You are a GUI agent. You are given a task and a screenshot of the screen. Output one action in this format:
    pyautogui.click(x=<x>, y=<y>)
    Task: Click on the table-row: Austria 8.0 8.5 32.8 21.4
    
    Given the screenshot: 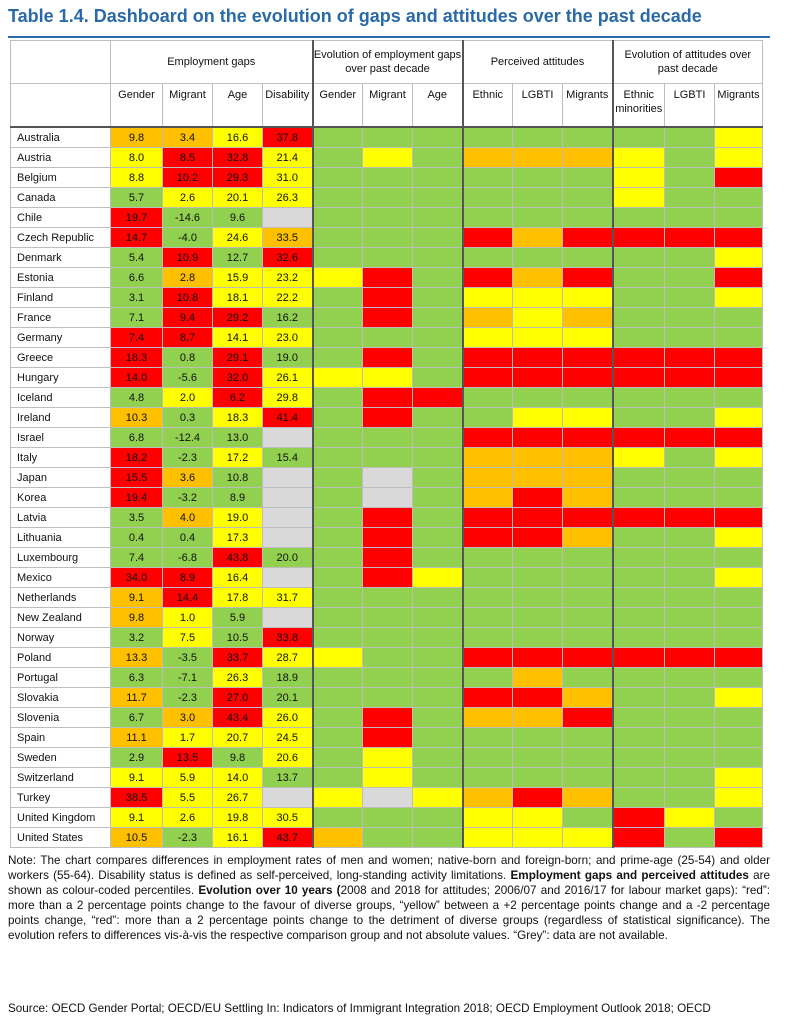 What is the action you would take?
    pyautogui.click(x=386, y=157)
    